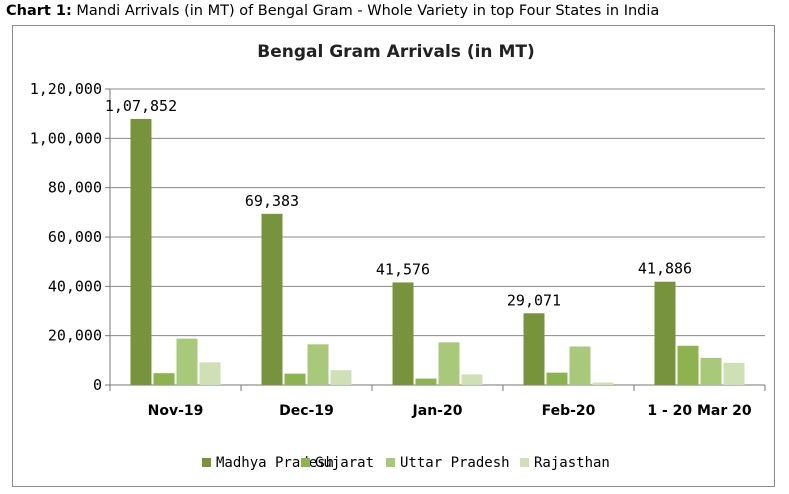 This screenshot has width=789, height=494. What do you see at coordinates (403, 269) in the screenshot?
I see `data-label: 41,576` at bounding box center [403, 269].